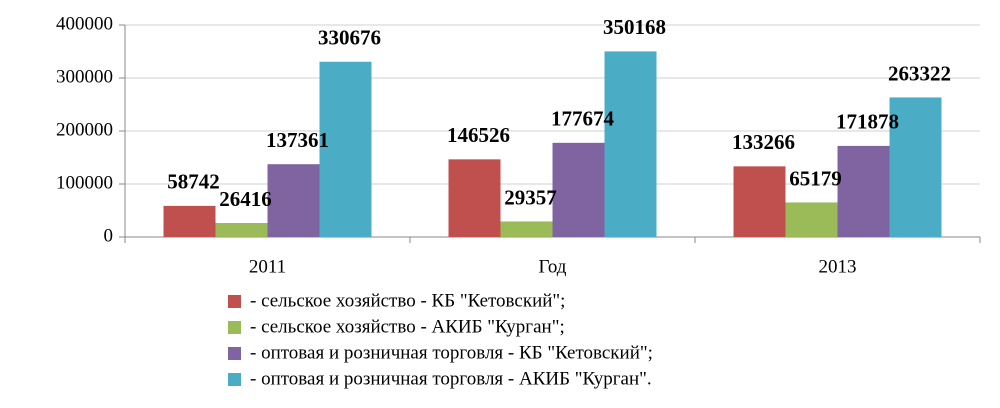 The height and width of the screenshot is (408, 1000). I want to click on legend-label: - сельское хозяйство - АКИБ "Курган";, so click(407, 326).